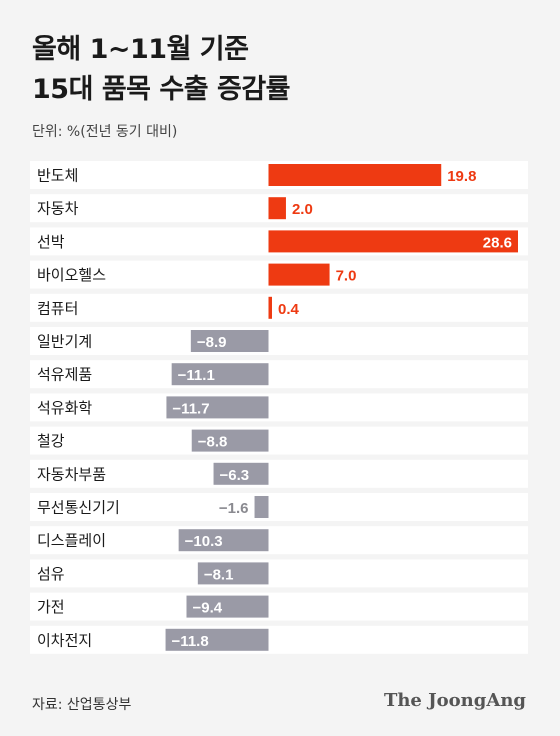 Image resolution: width=560 pixels, height=736 pixels. What do you see at coordinates (51, 441) in the screenshot?
I see `category-label: 철강` at bounding box center [51, 441].